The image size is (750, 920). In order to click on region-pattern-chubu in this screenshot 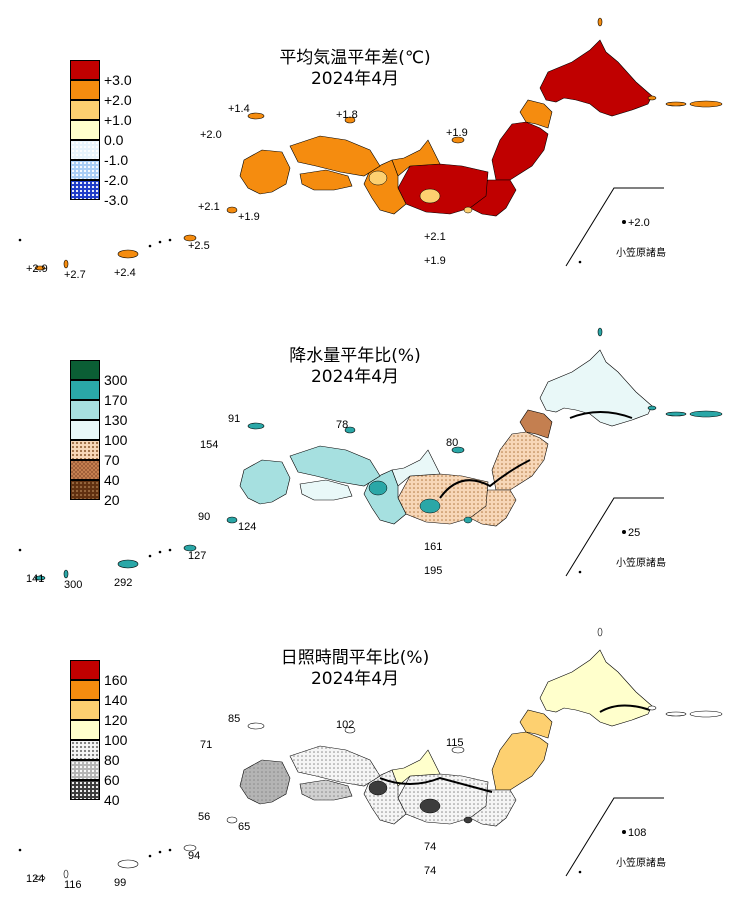, I will do `click(443, 499)`.